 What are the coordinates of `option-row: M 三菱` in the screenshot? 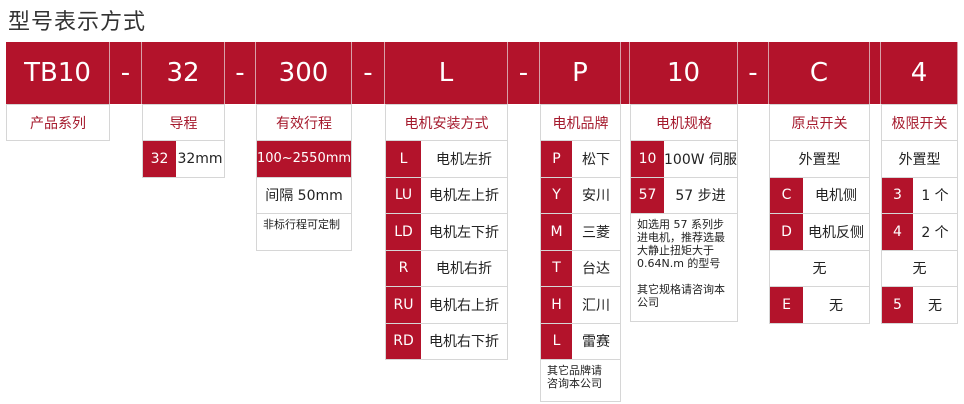 It's located at (580, 232).